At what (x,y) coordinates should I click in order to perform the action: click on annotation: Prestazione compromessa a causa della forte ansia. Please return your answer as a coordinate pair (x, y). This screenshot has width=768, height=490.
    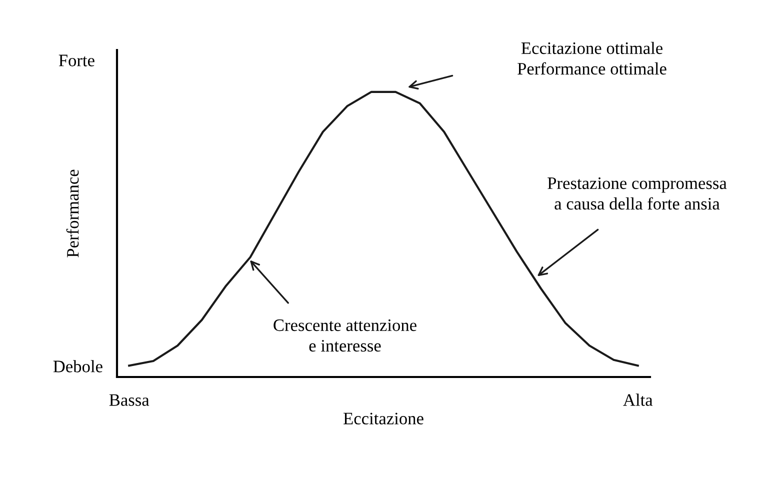
    Looking at the image, I should click on (637, 193).